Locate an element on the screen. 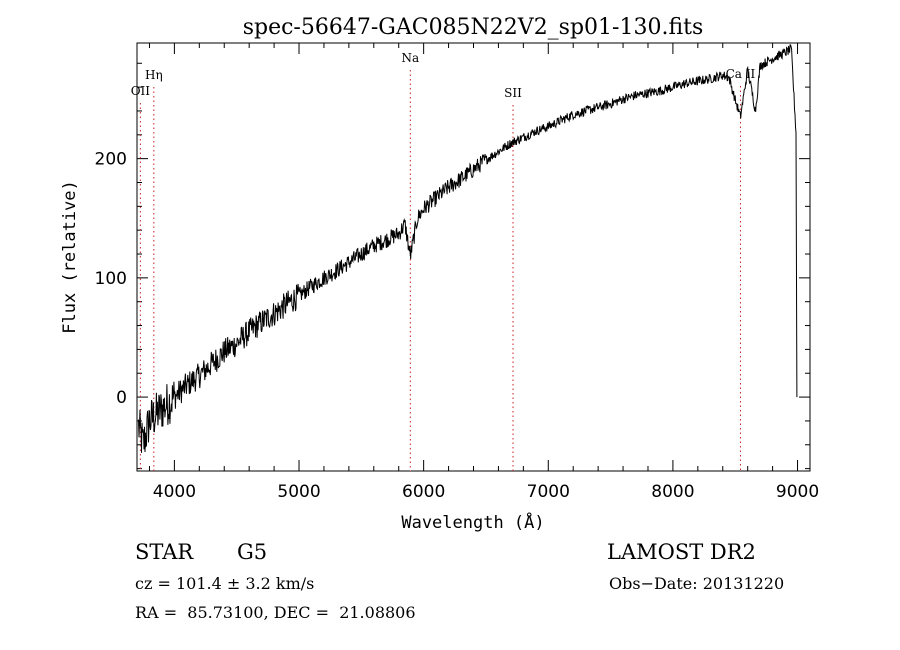 Image resolution: width=900 pixels, height=650 pixels. x-tick-label: 5000 is located at coordinates (298, 492).